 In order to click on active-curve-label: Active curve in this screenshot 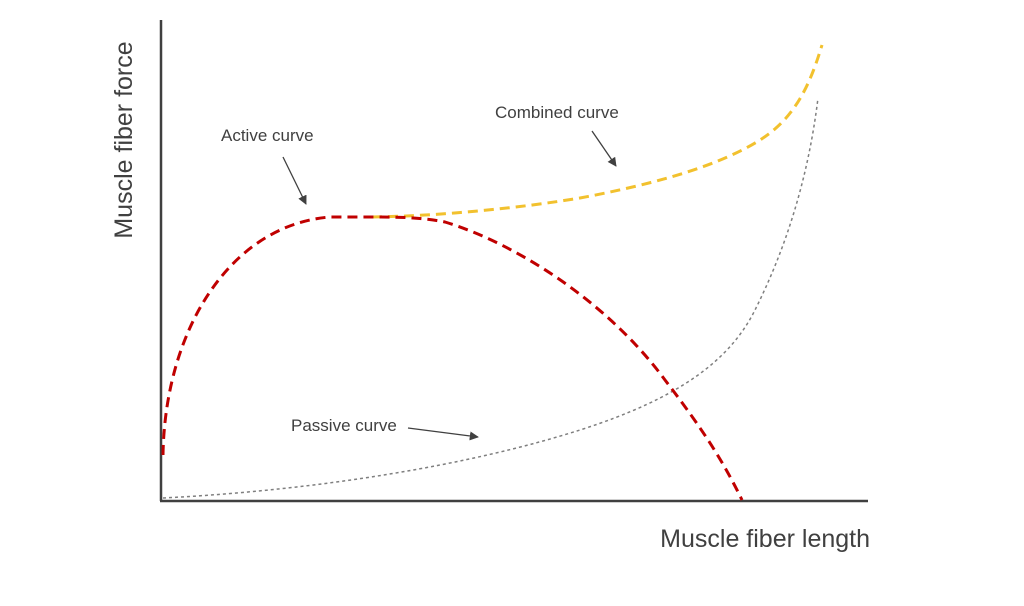, I will do `click(267, 135)`.